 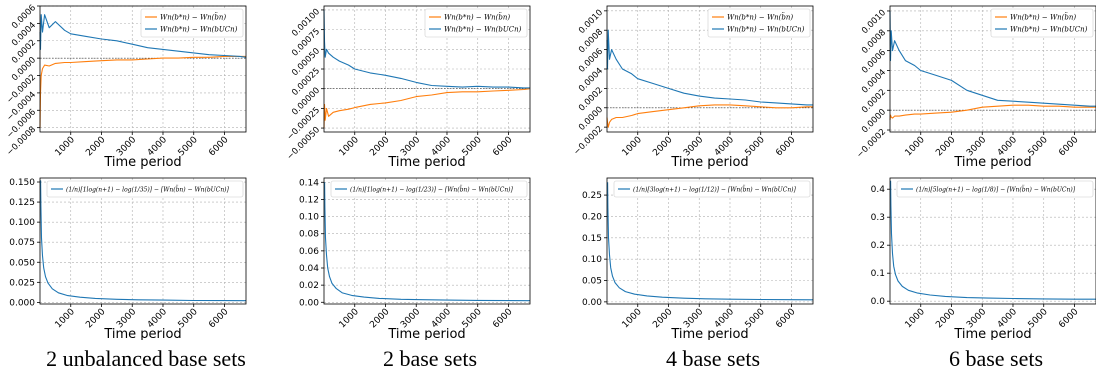 I want to click on y-tick-label: 0.0, so click(x=878, y=302).